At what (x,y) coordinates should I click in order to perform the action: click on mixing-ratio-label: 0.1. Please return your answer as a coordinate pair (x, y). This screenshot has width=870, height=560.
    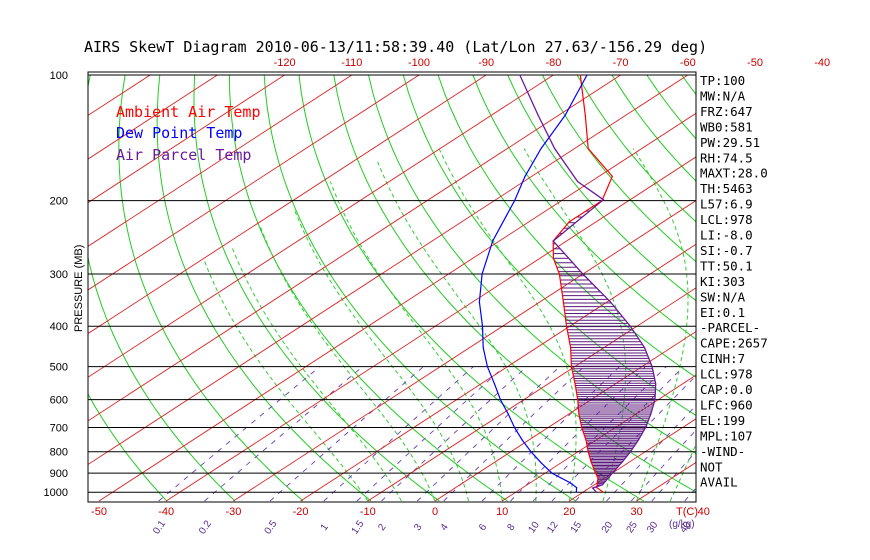
    Looking at the image, I should click on (159, 527).